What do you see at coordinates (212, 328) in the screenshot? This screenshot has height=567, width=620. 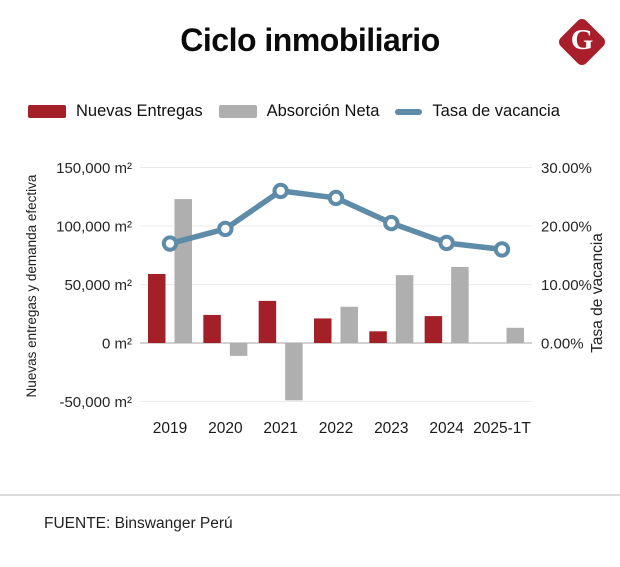 I see `bar-nuevas-entregas-2020` at bounding box center [212, 328].